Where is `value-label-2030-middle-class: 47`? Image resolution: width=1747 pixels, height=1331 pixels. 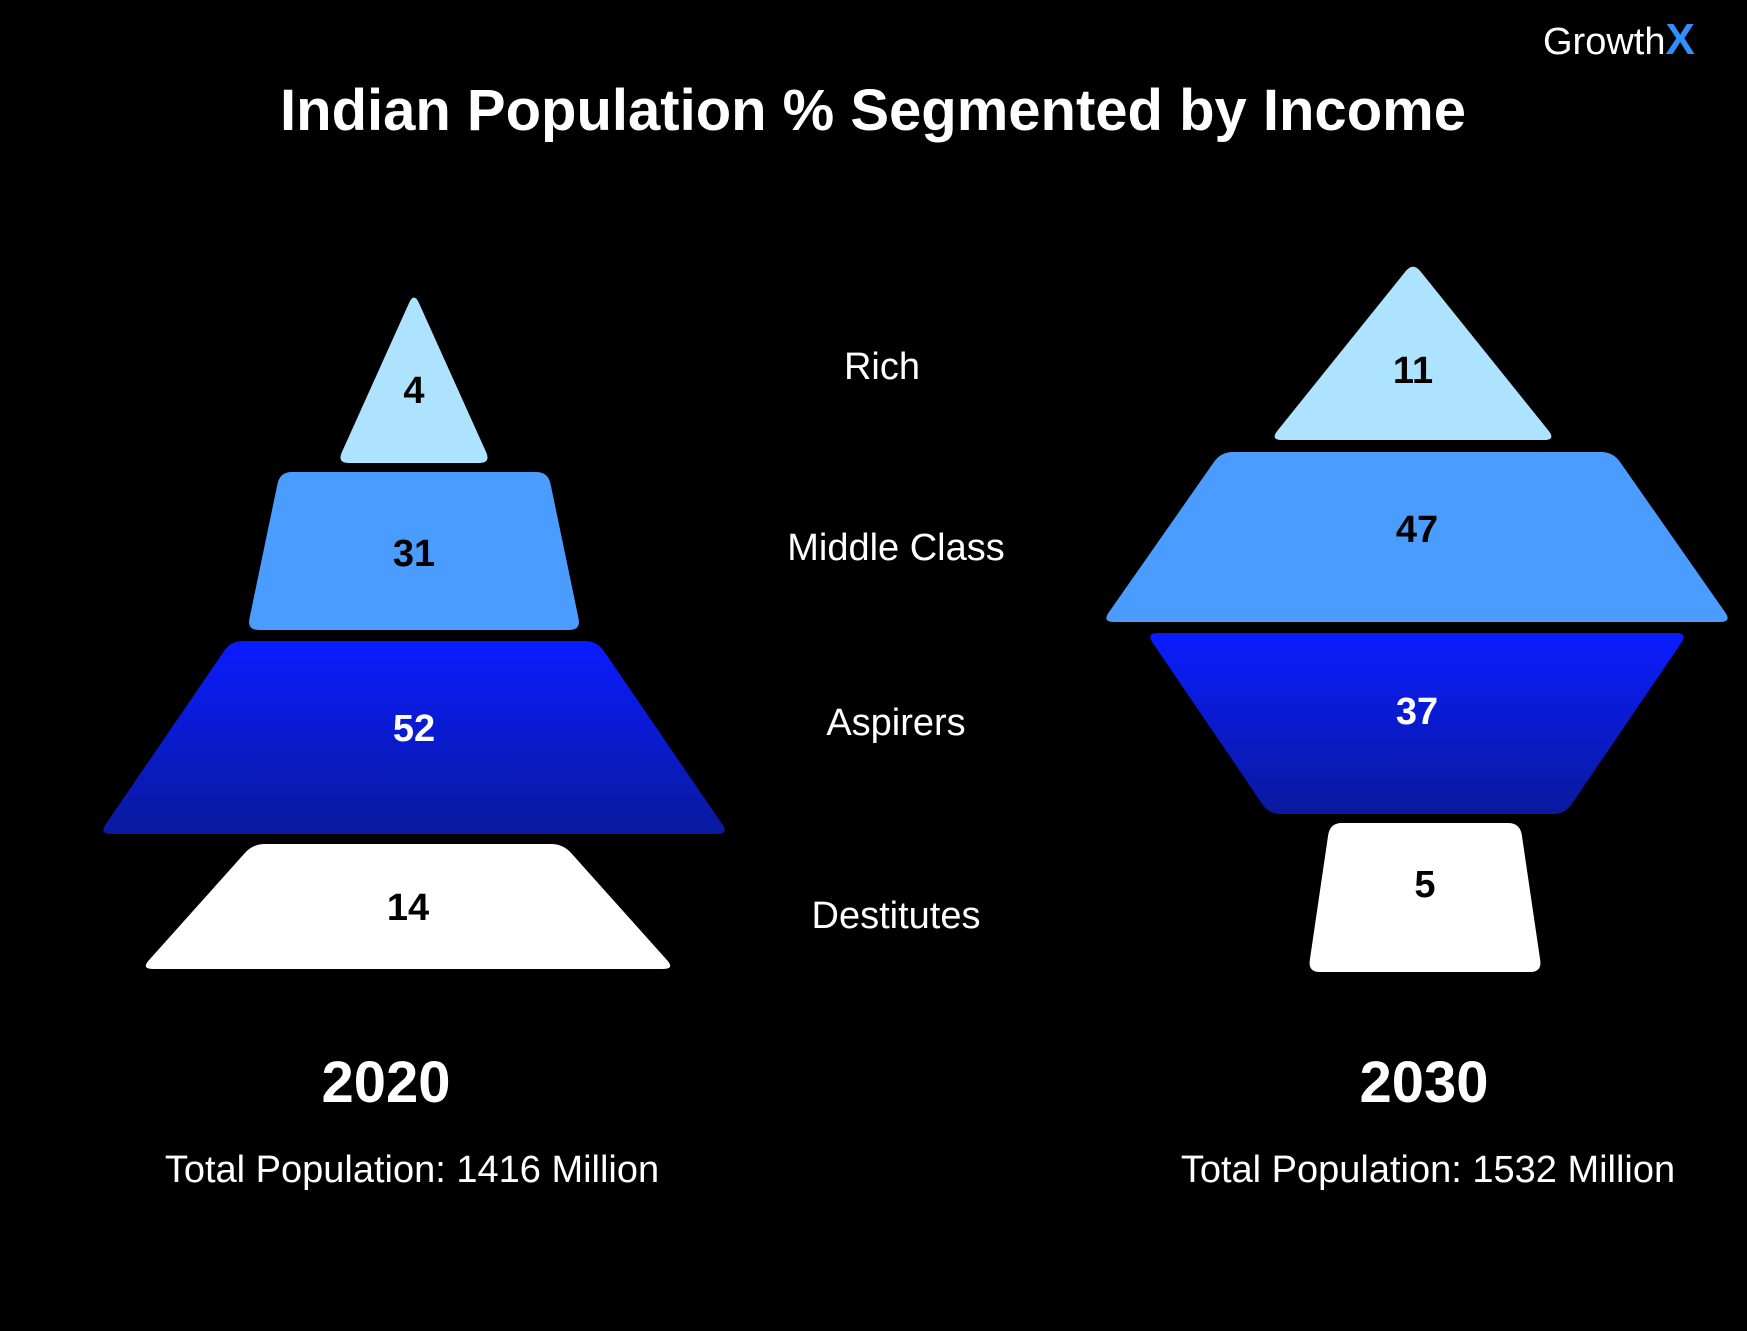
value-label-2030-middle-class: 47 is located at coordinates (1417, 530).